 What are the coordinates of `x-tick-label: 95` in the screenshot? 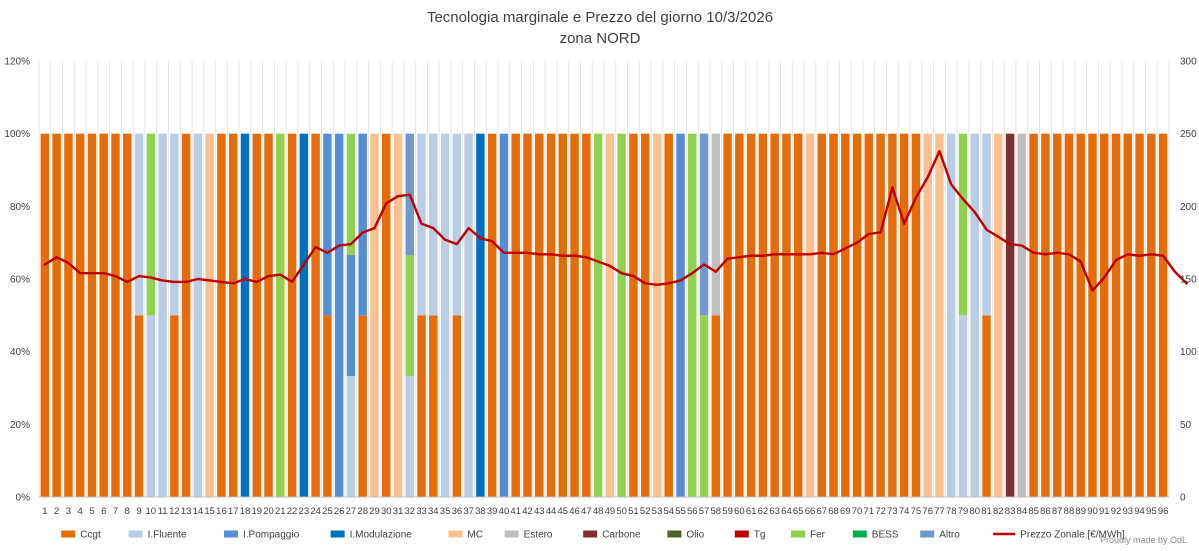 It's located at (1151, 511).